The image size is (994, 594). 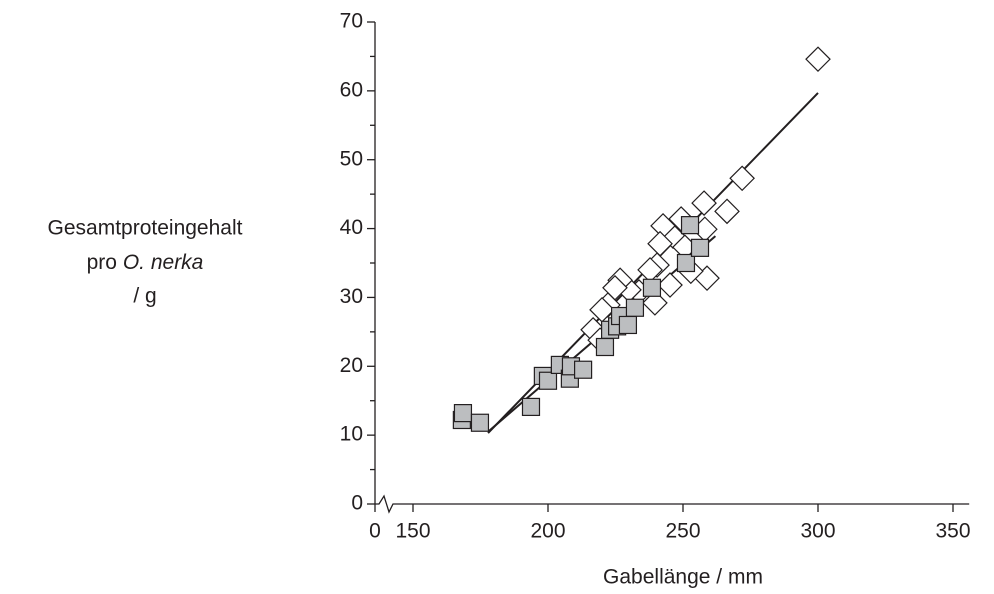 What do you see at coordinates (351, 434) in the screenshot?
I see `y-tick-label: 10` at bounding box center [351, 434].